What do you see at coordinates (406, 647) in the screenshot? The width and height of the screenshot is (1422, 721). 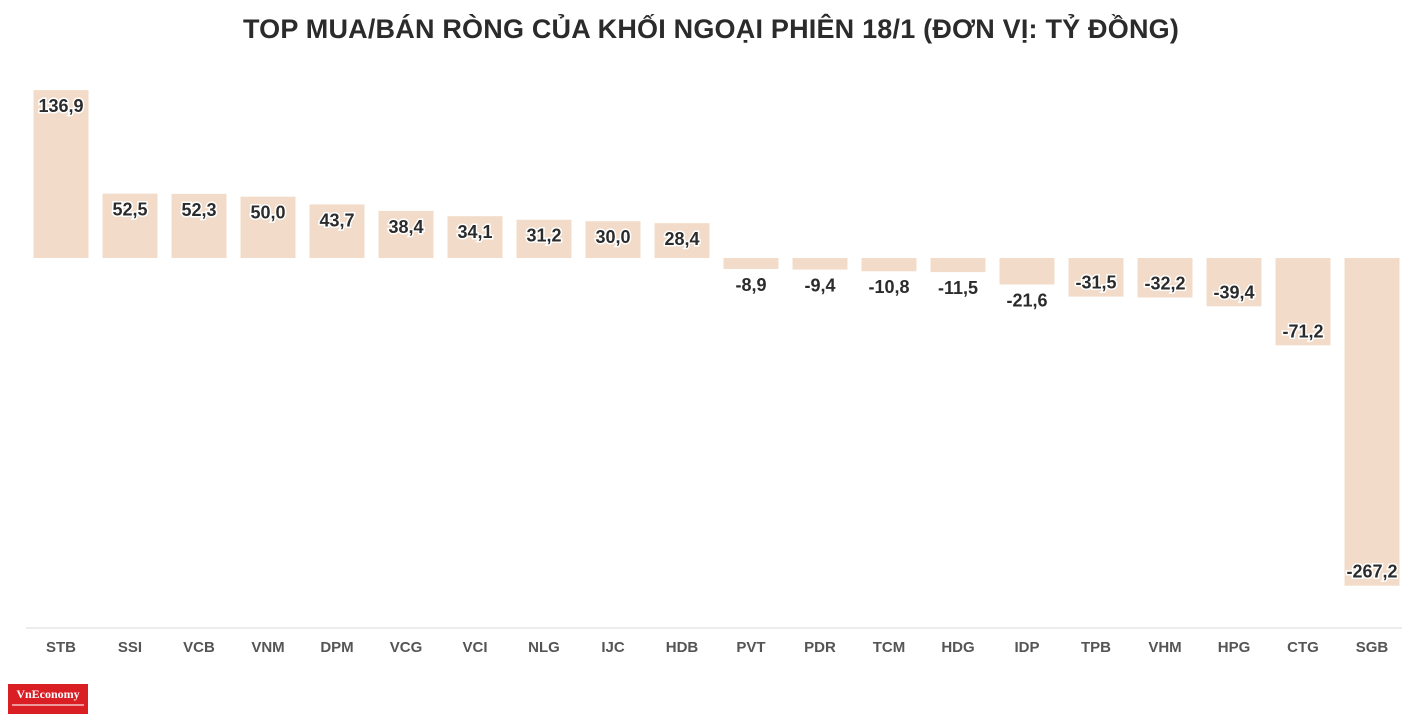 I see `tick-label-vcg: VCG` at bounding box center [406, 647].